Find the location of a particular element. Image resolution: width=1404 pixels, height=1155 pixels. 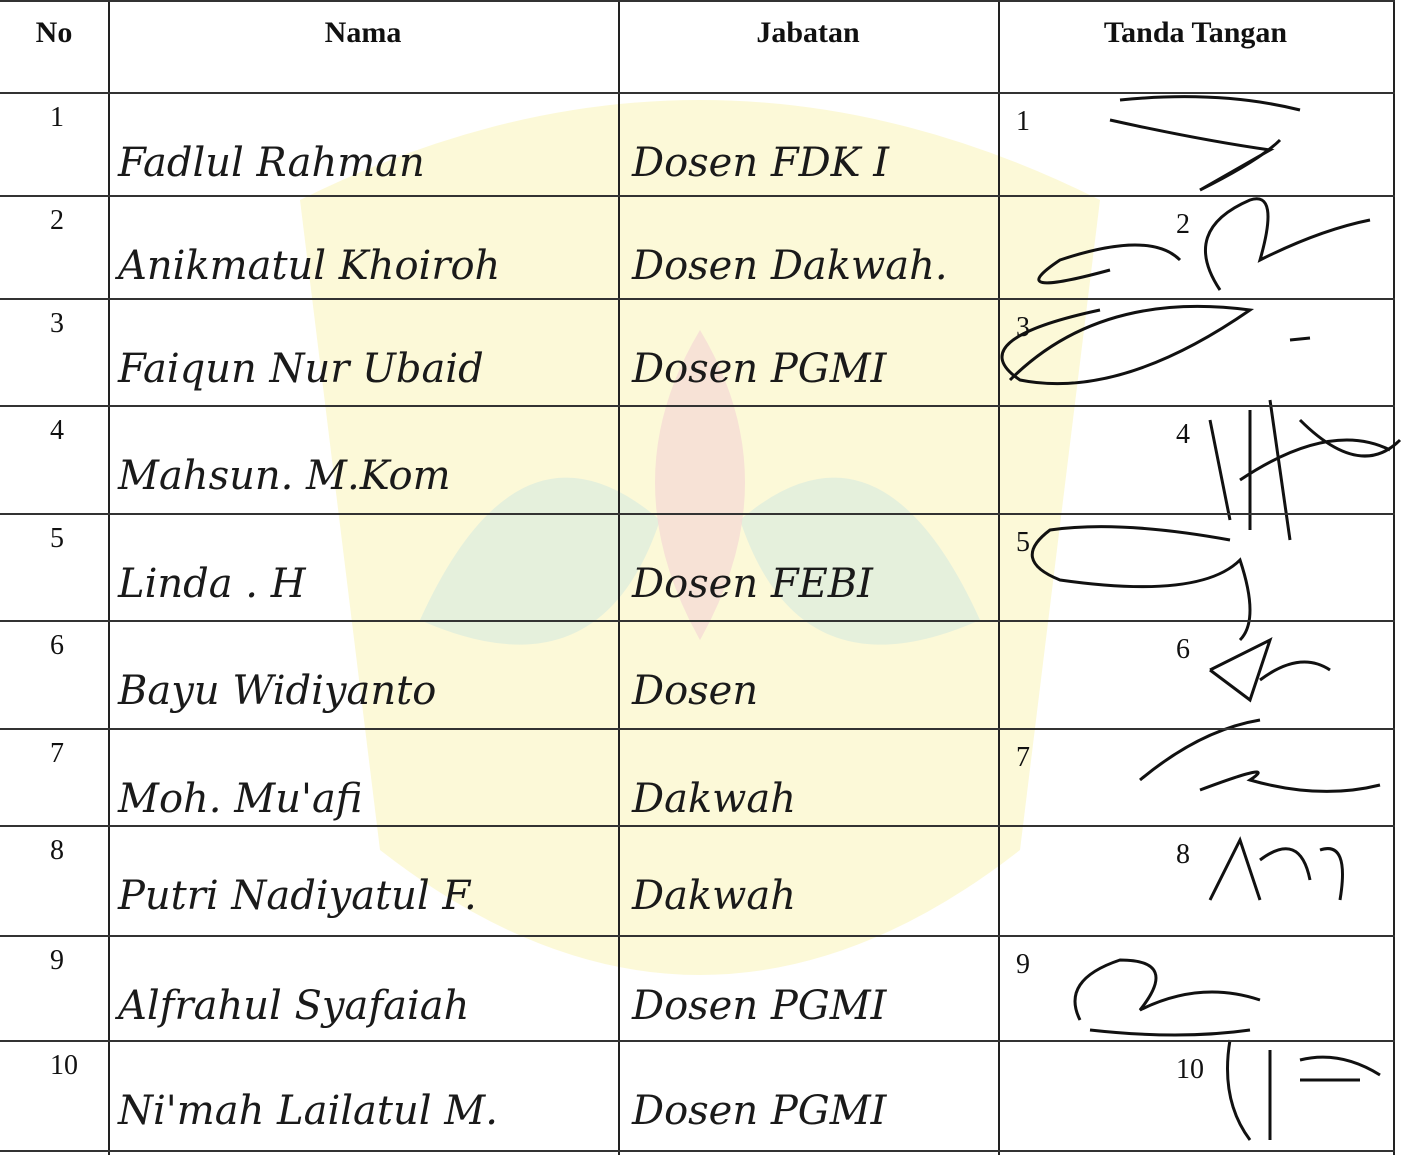

name: Putri Nadiyatul F. is located at coordinates (297, 896).